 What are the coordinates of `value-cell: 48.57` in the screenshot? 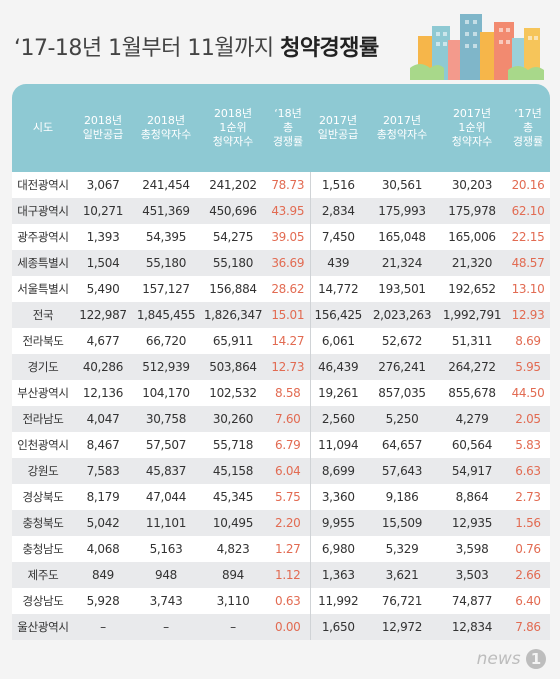 It's located at (528, 263).